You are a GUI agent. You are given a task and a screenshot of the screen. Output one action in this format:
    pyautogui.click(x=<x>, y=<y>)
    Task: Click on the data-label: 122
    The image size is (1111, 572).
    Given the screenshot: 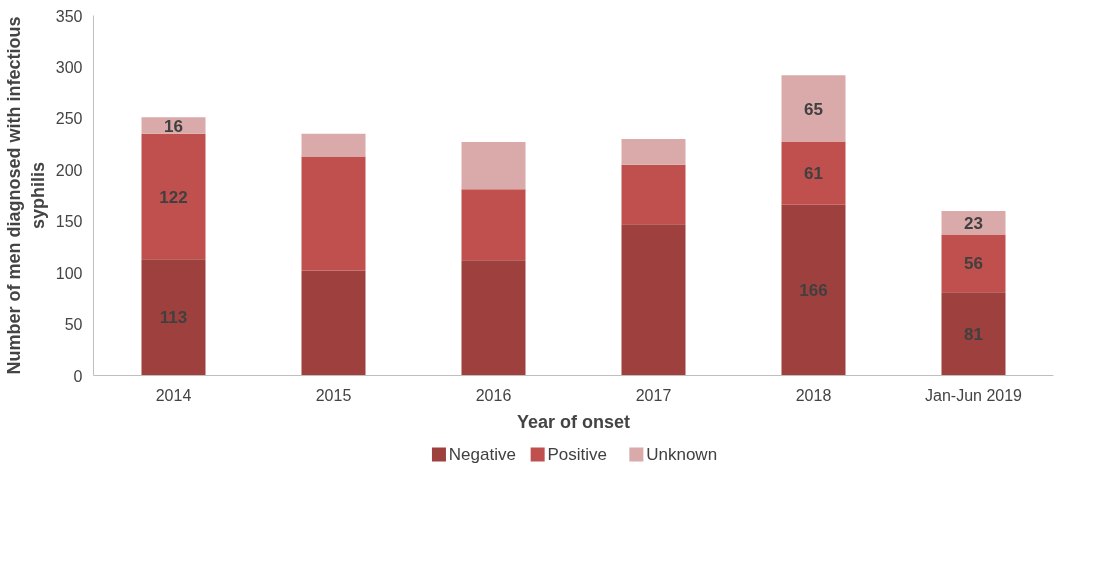 What is the action you would take?
    pyautogui.click(x=173, y=197)
    